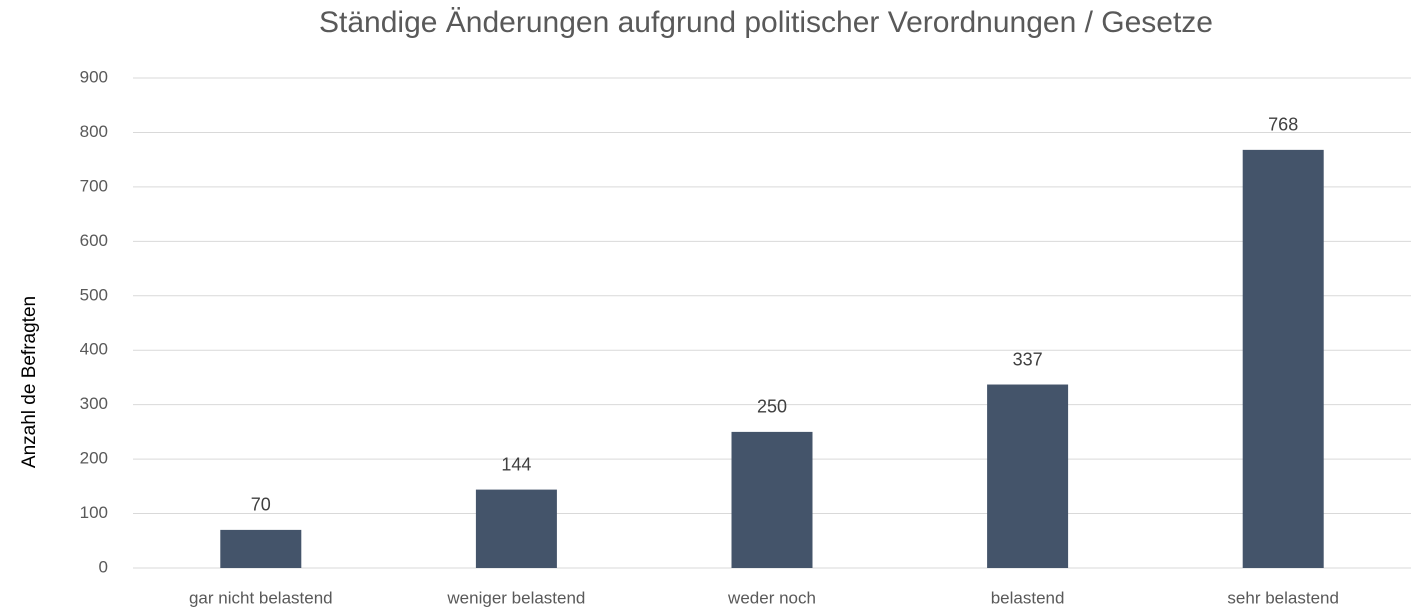 The height and width of the screenshot is (612, 1411). I want to click on y-tick-label: 300, so click(94, 403).